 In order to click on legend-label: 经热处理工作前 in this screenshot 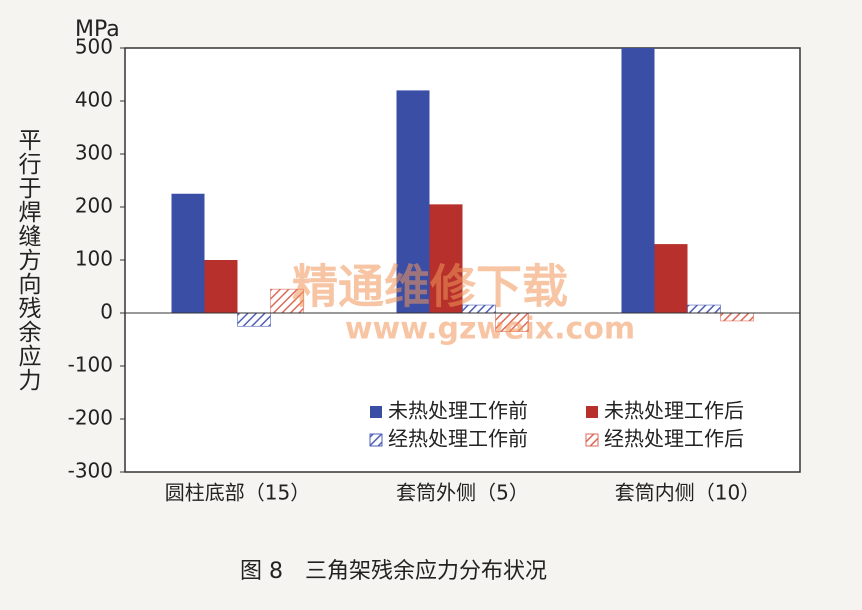, I will do `click(458, 439)`.